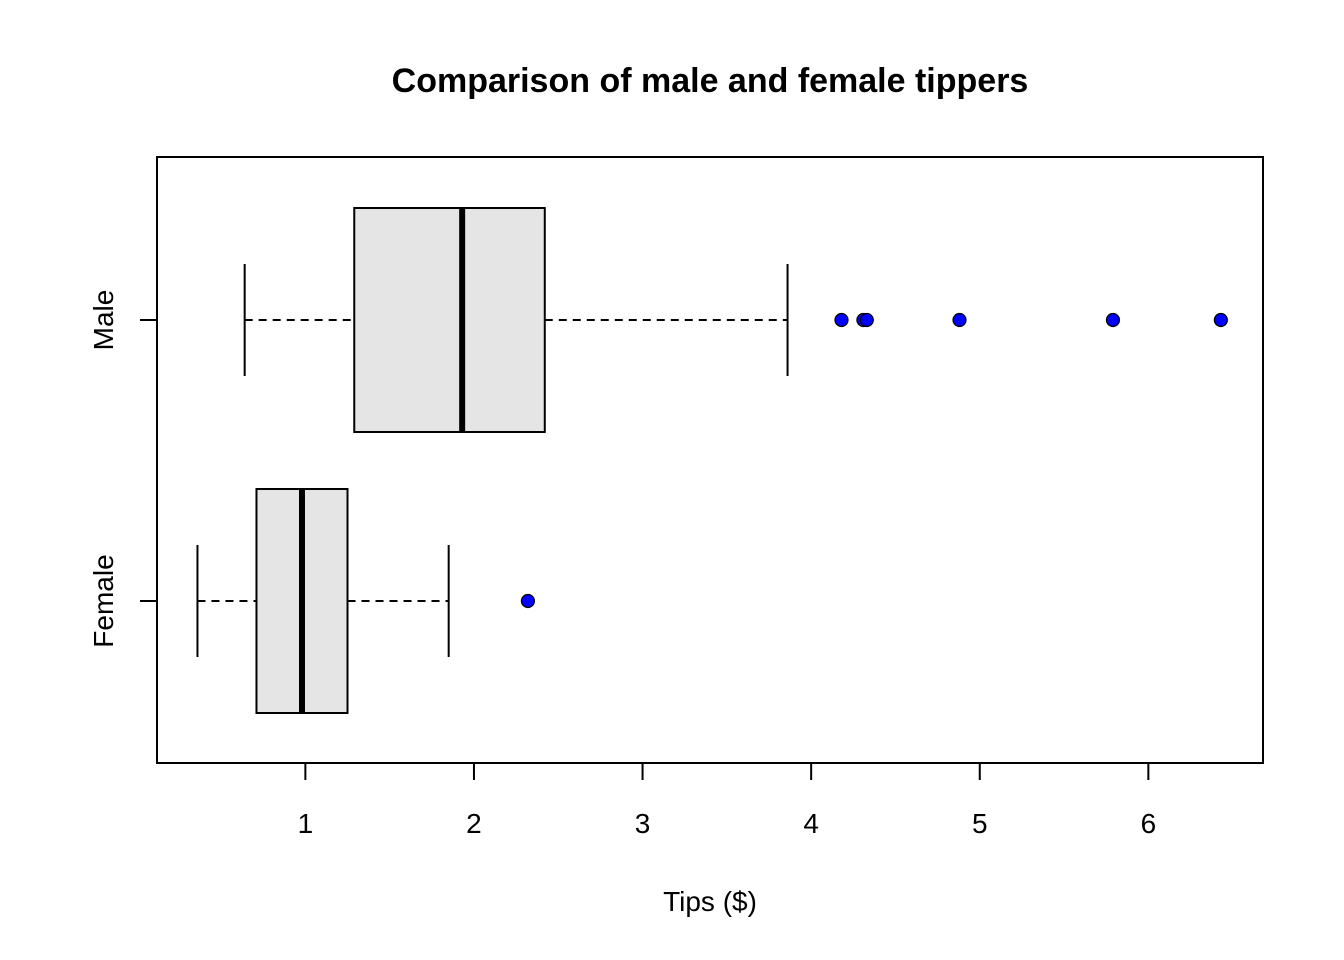 This screenshot has height=960, width=1344. What do you see at coordinates (103, 600) in the screenshot?
I see `y-tick-label-female: Female` at bounding box center [103, 600].